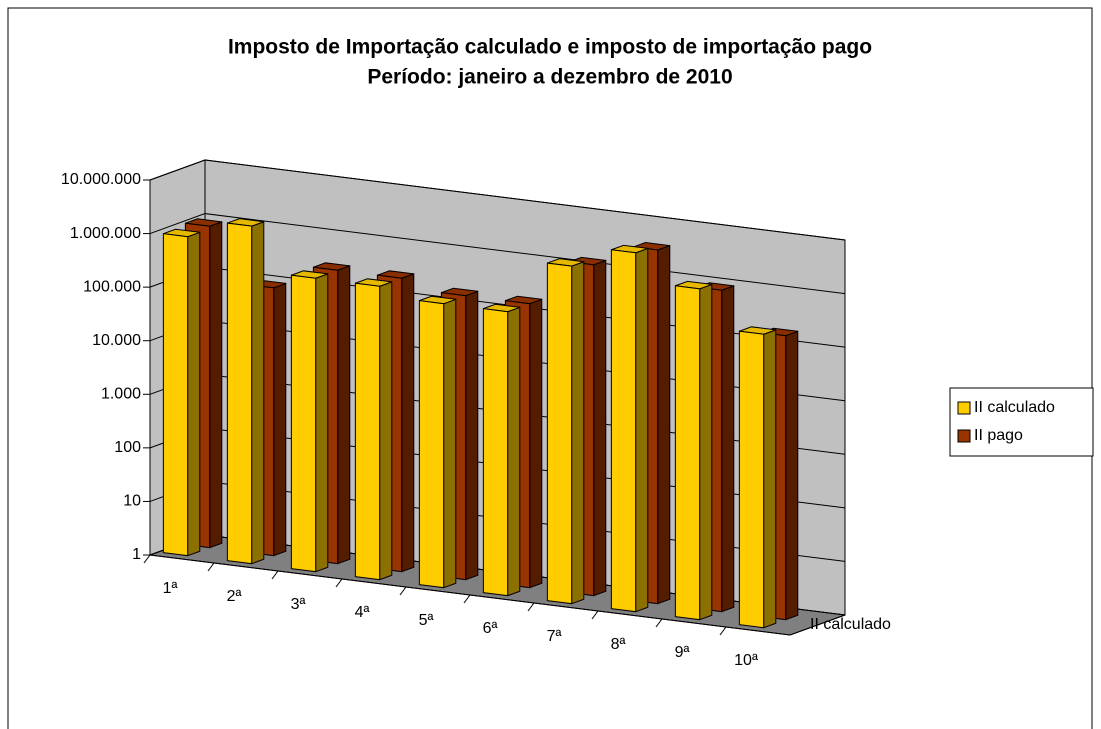  I want to click on x-tick-label: 1ª, so click(170, 588).